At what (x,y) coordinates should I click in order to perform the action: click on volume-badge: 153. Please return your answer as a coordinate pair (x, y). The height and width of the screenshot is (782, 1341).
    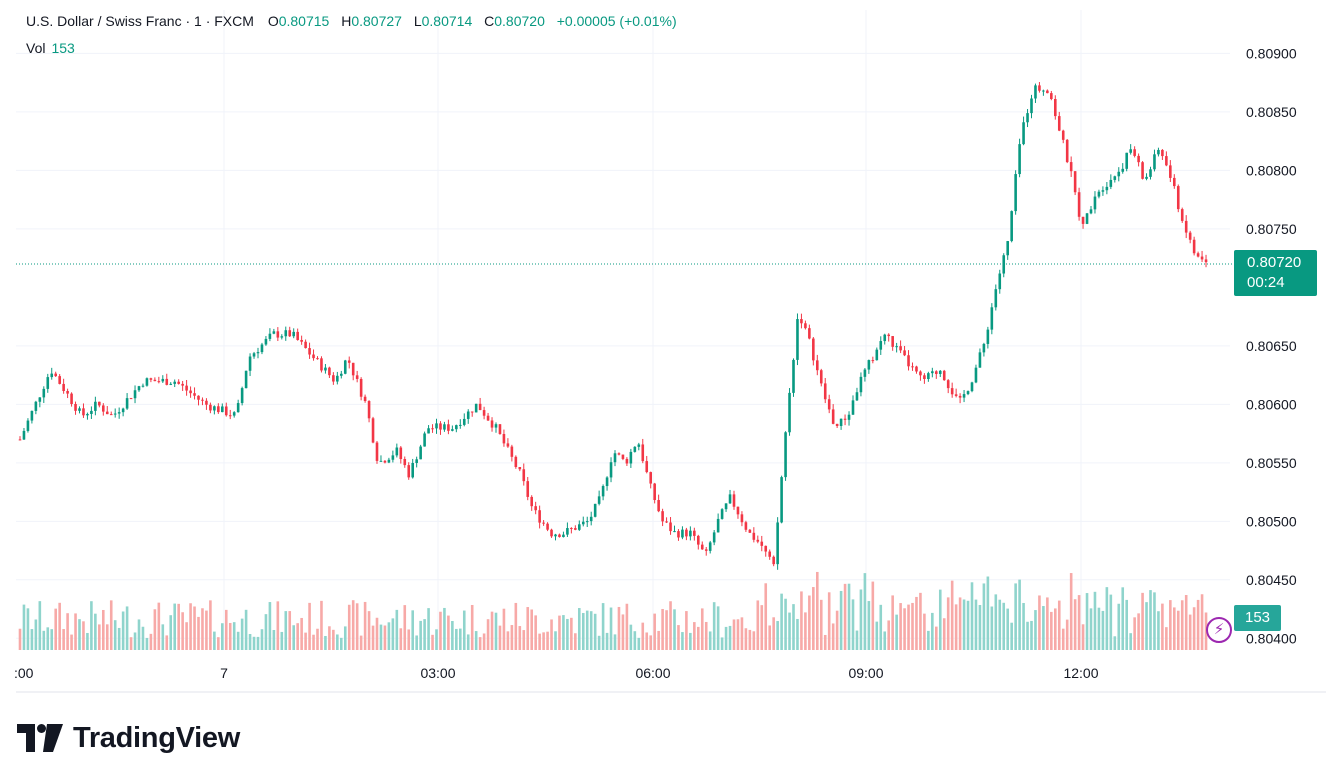
    Looking at the image, I should click on (1257, 618).